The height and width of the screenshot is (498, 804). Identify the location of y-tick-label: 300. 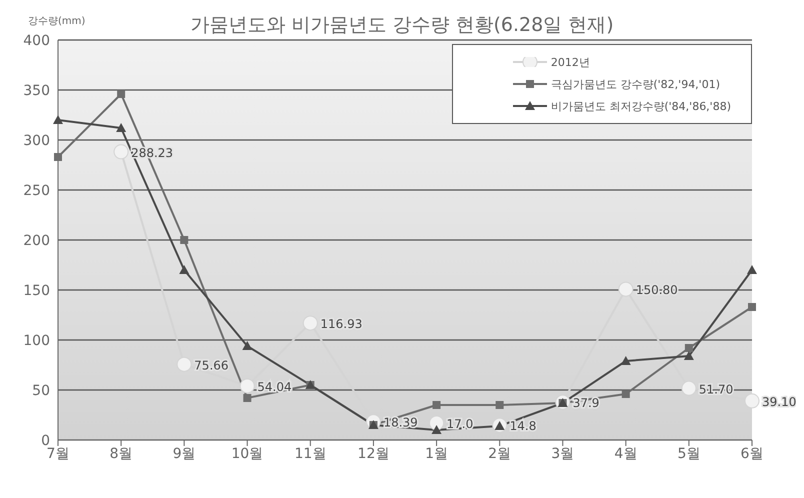
(36, 140).